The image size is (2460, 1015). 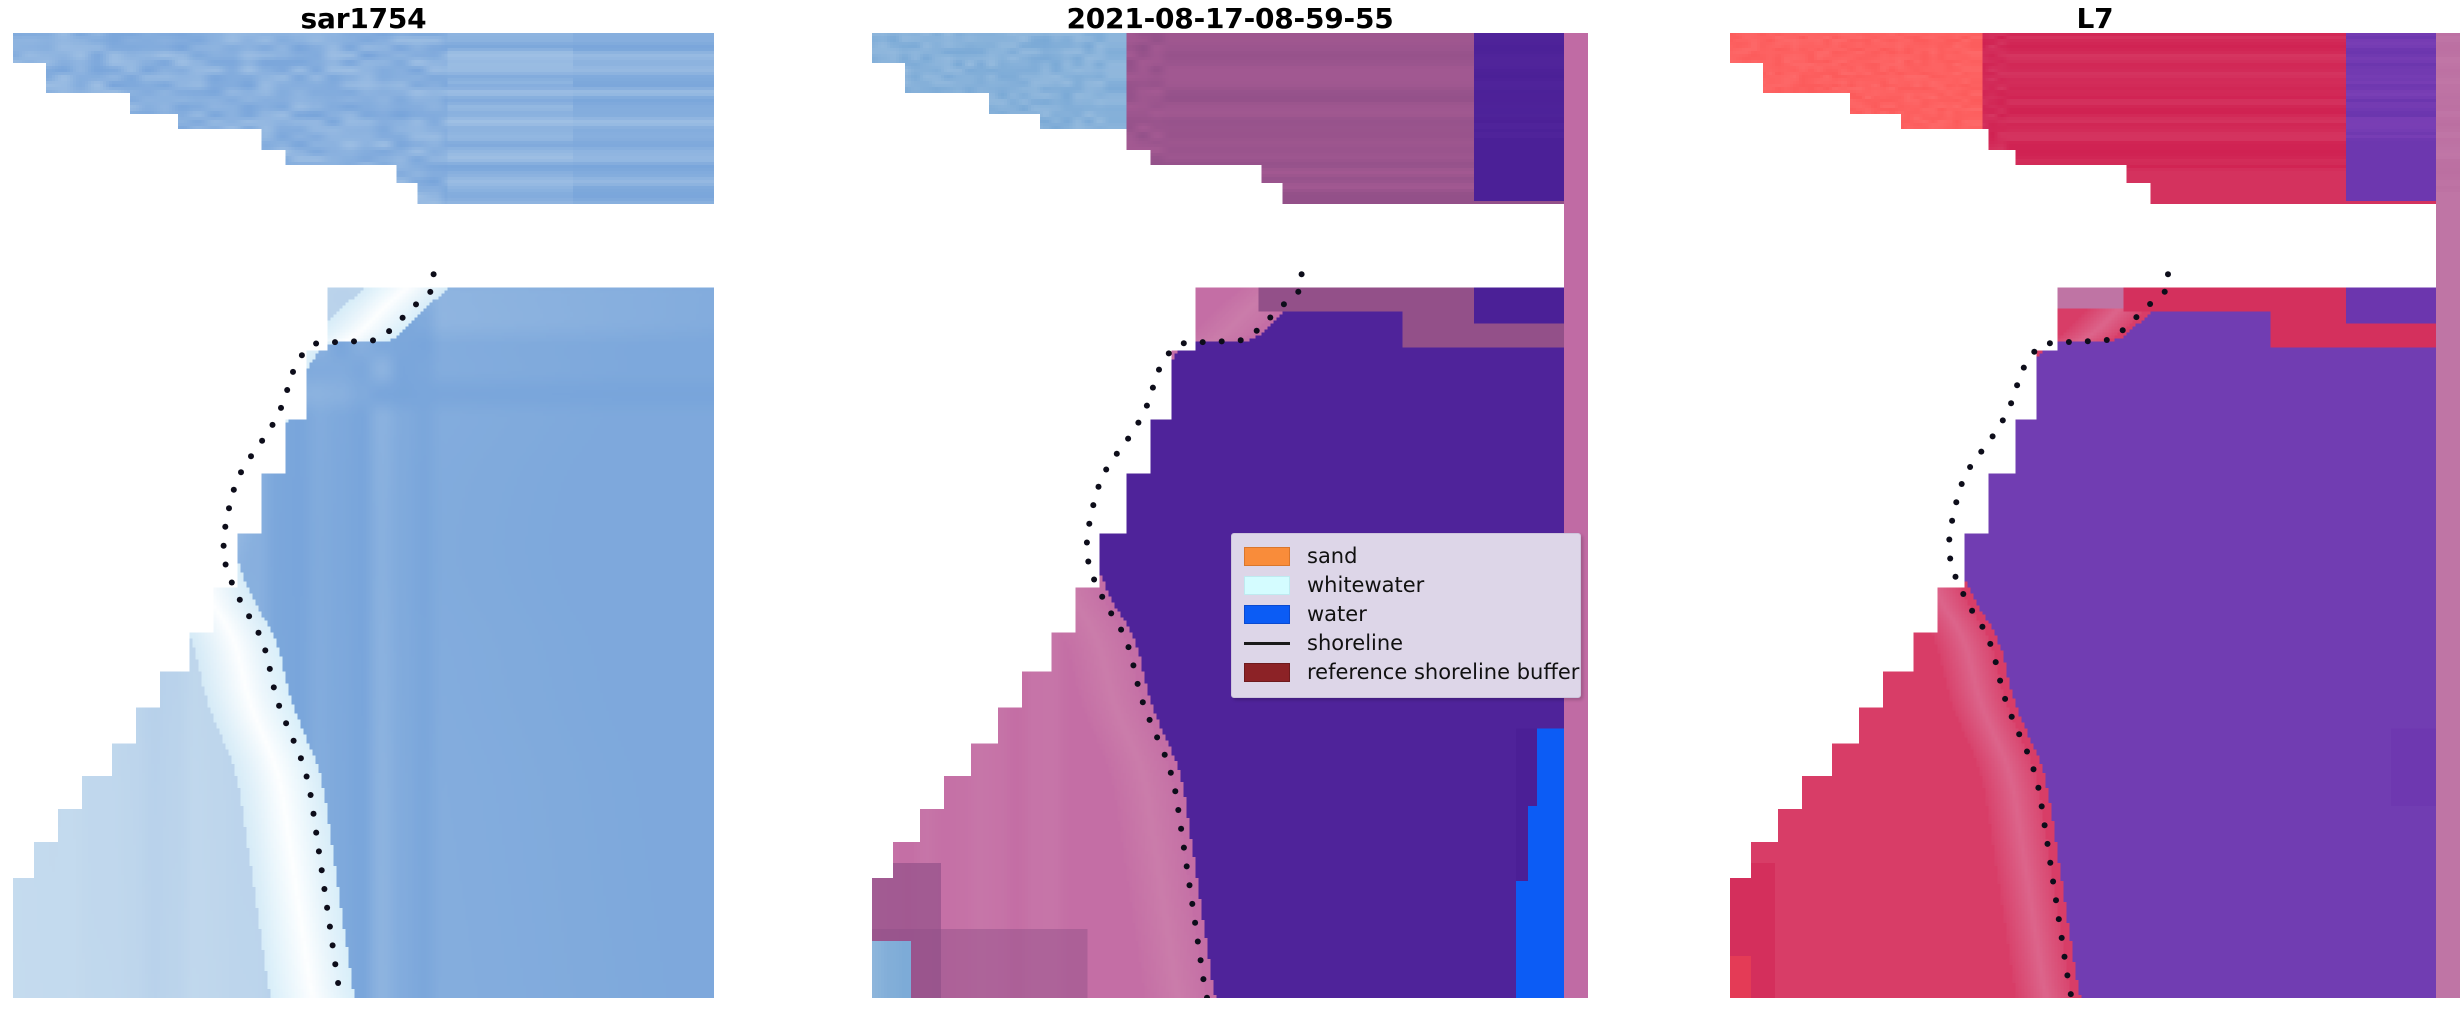 What do you see at coordinates (1267, 672) in the screenshot?
I see `reference-buffer-swatch` at bounding box center [1267, 672].